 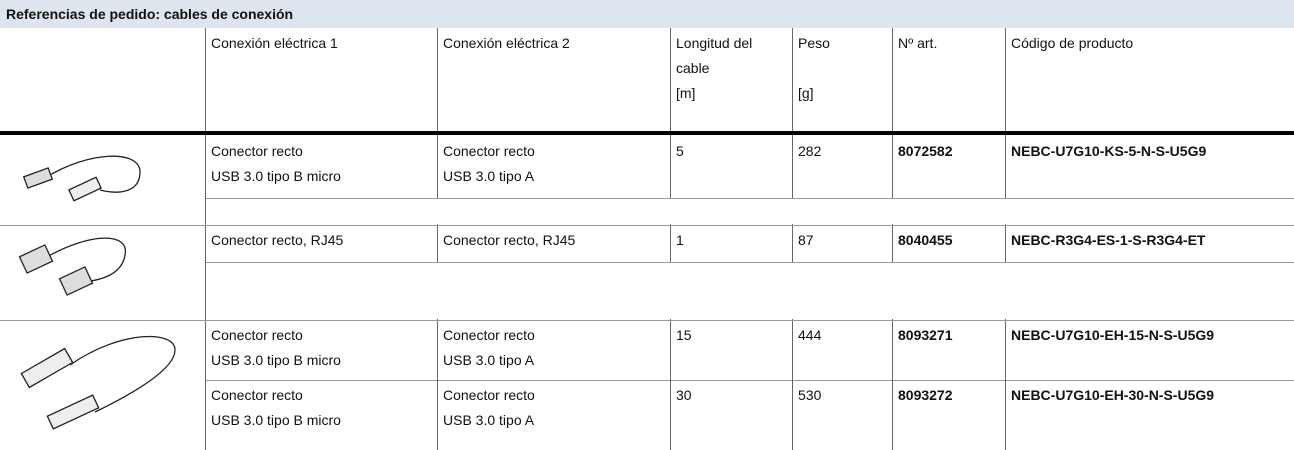 What do you see at coordinates (506, 43) in the screenshot?
I see `header-cell: Conexión eléctrica 2` at bounding box center [506, 43].